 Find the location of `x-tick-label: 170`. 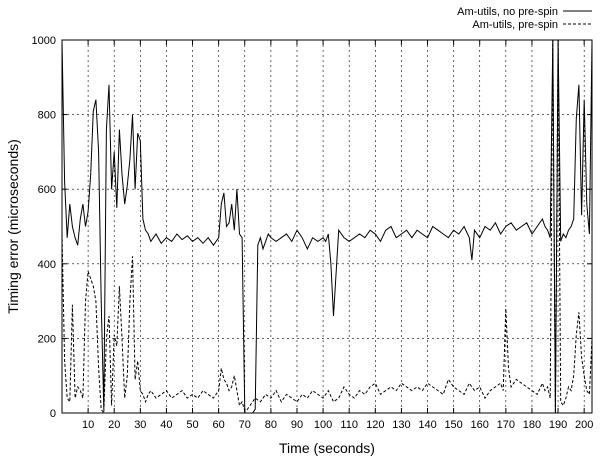

x-tick-label: 170 is located at coordinates (506, 425).